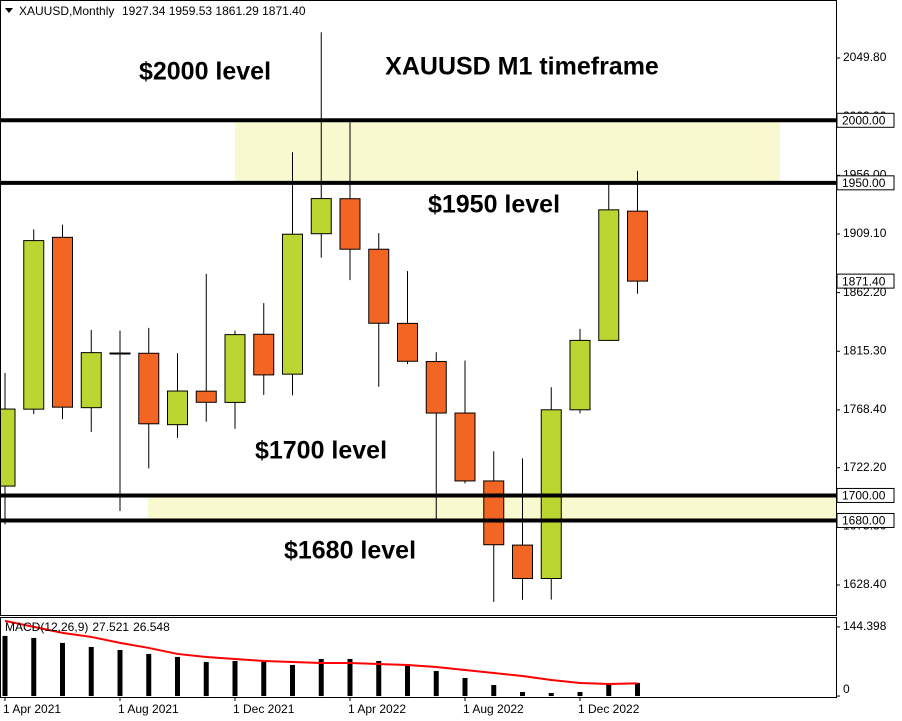 The height and width of the screenshot is (721, 902). Describe the element at coordinates (151, 627) in the screenshot. I see `macd-label-part: 26.548` at that location.